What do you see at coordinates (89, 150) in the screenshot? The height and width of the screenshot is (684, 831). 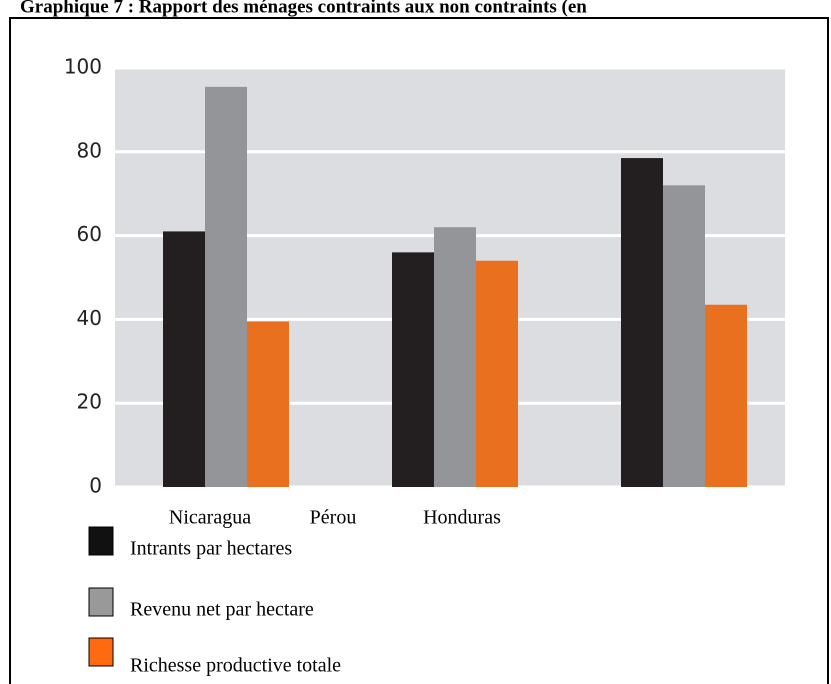 I see `y-tick-label: 80` at bounding box center [89, 150].